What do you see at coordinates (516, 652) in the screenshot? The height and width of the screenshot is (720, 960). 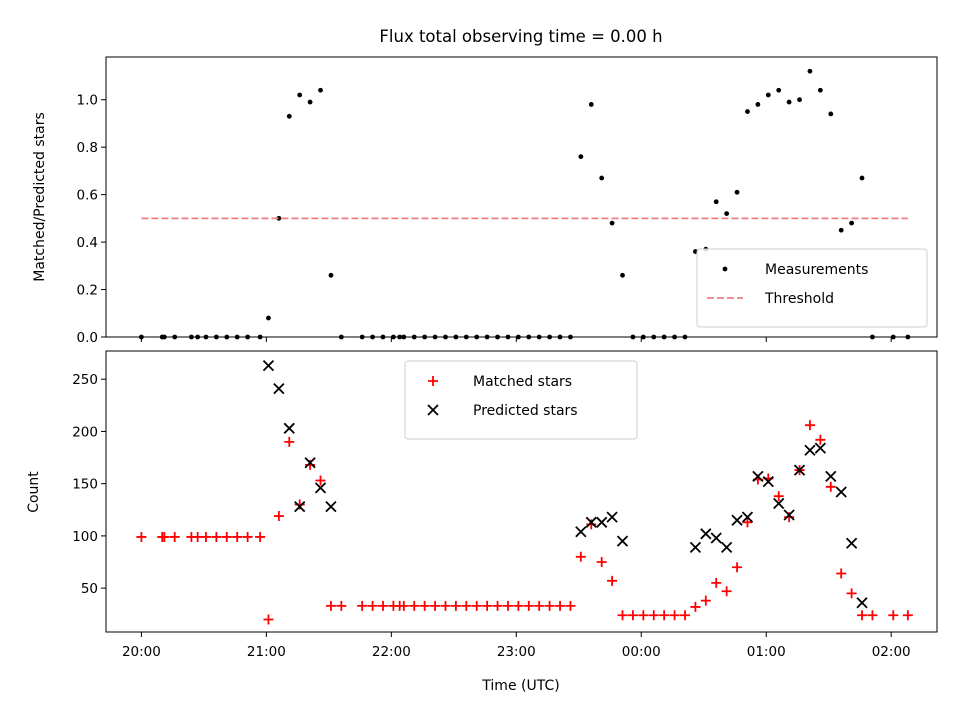 I see `bottom-x-tick-label: 23:00` at bounding box center [516, 652].